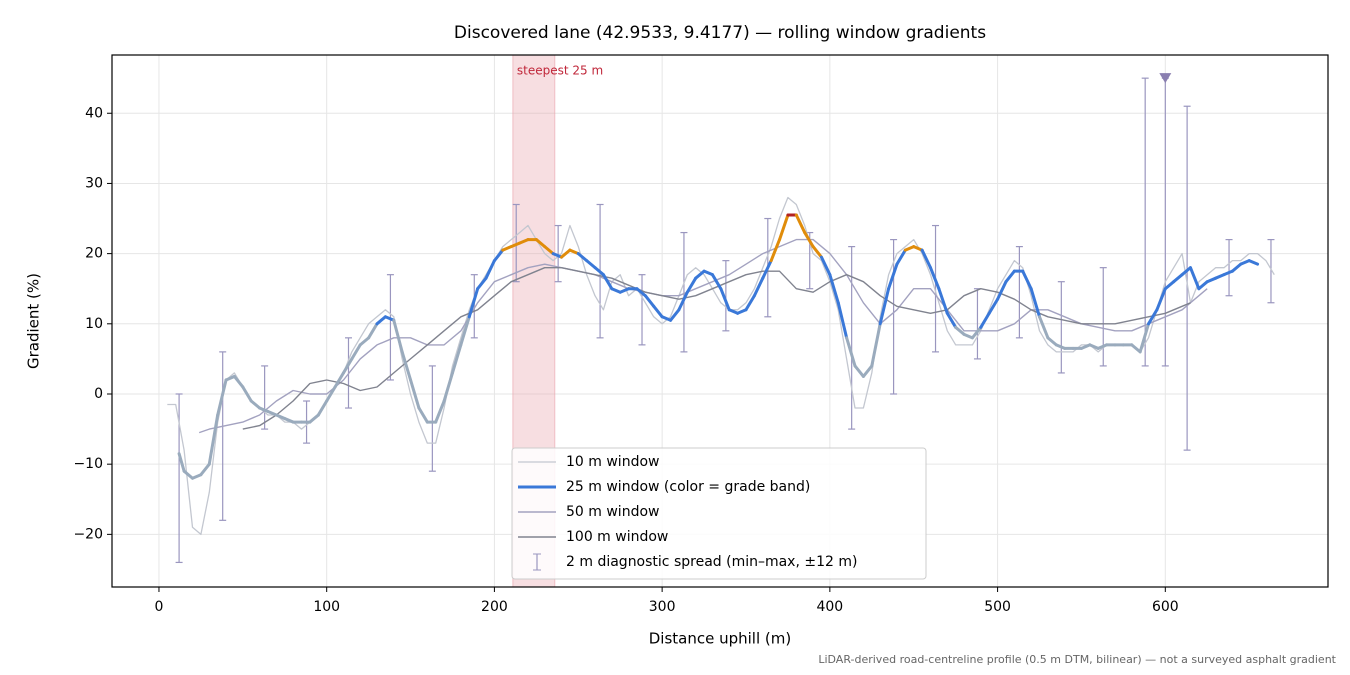 The image size is (1350, 675). I want to click on y-tick-label: 20, so click(94, 254).